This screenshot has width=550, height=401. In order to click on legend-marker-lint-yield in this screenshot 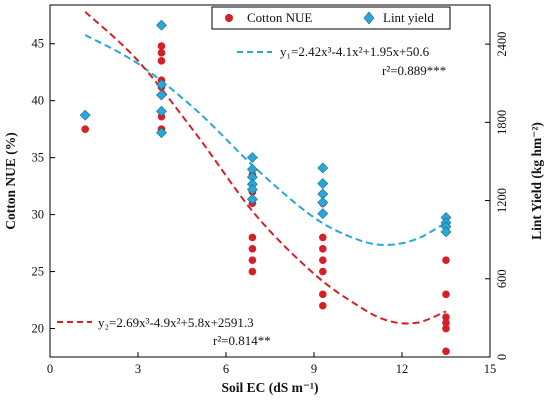, I will do `click(369, 18)`.